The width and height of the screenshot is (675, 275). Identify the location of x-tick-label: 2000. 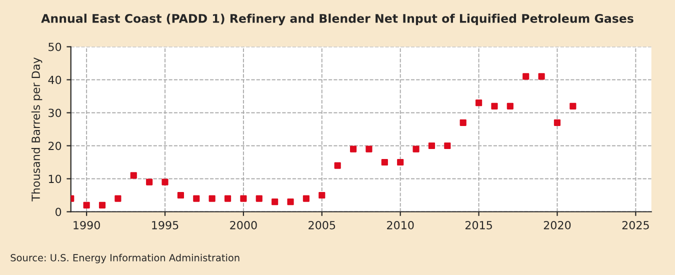
(243, 225).